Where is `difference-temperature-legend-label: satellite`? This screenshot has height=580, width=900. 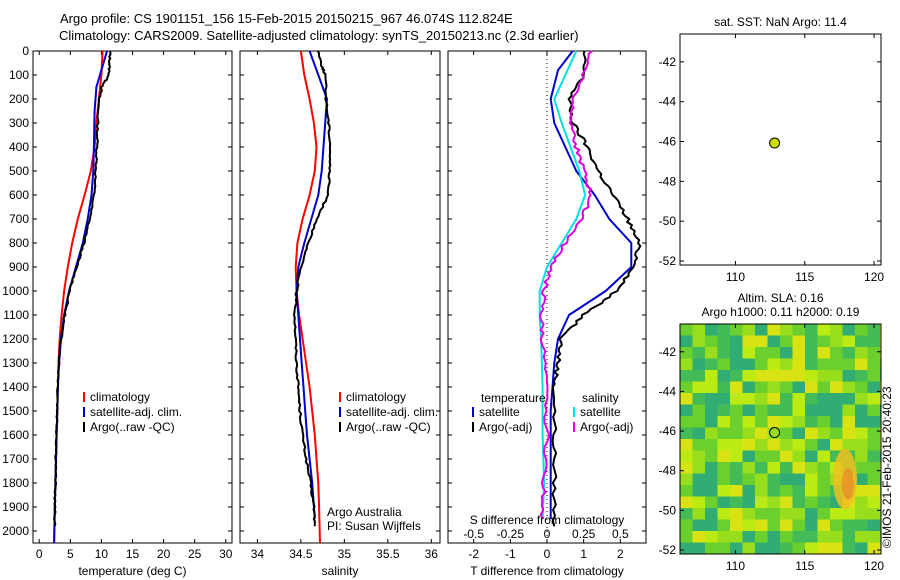
difference-temperature-legend-label: satellite is located at coordinates (499, 412).